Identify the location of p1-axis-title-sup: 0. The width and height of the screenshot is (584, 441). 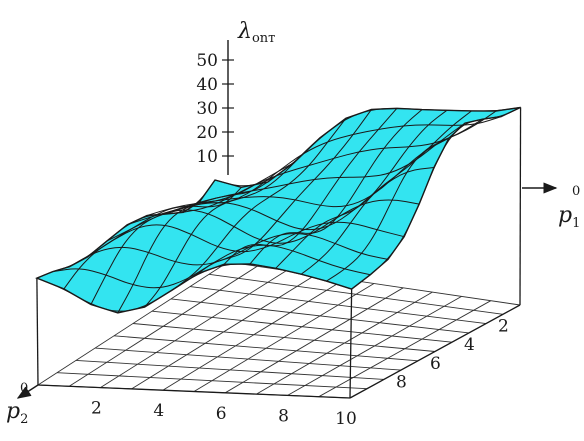
(576, 191).